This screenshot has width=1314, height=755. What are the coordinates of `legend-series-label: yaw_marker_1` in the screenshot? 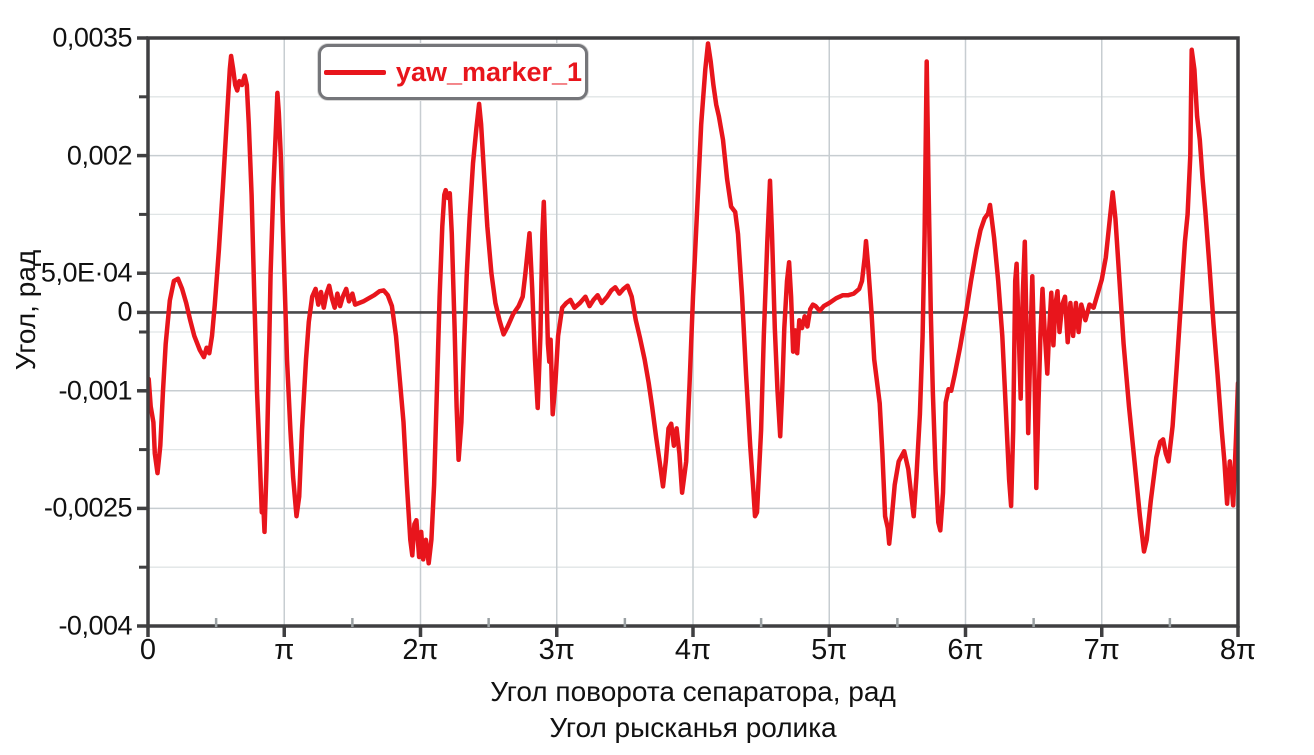 It's located at (489, 71).